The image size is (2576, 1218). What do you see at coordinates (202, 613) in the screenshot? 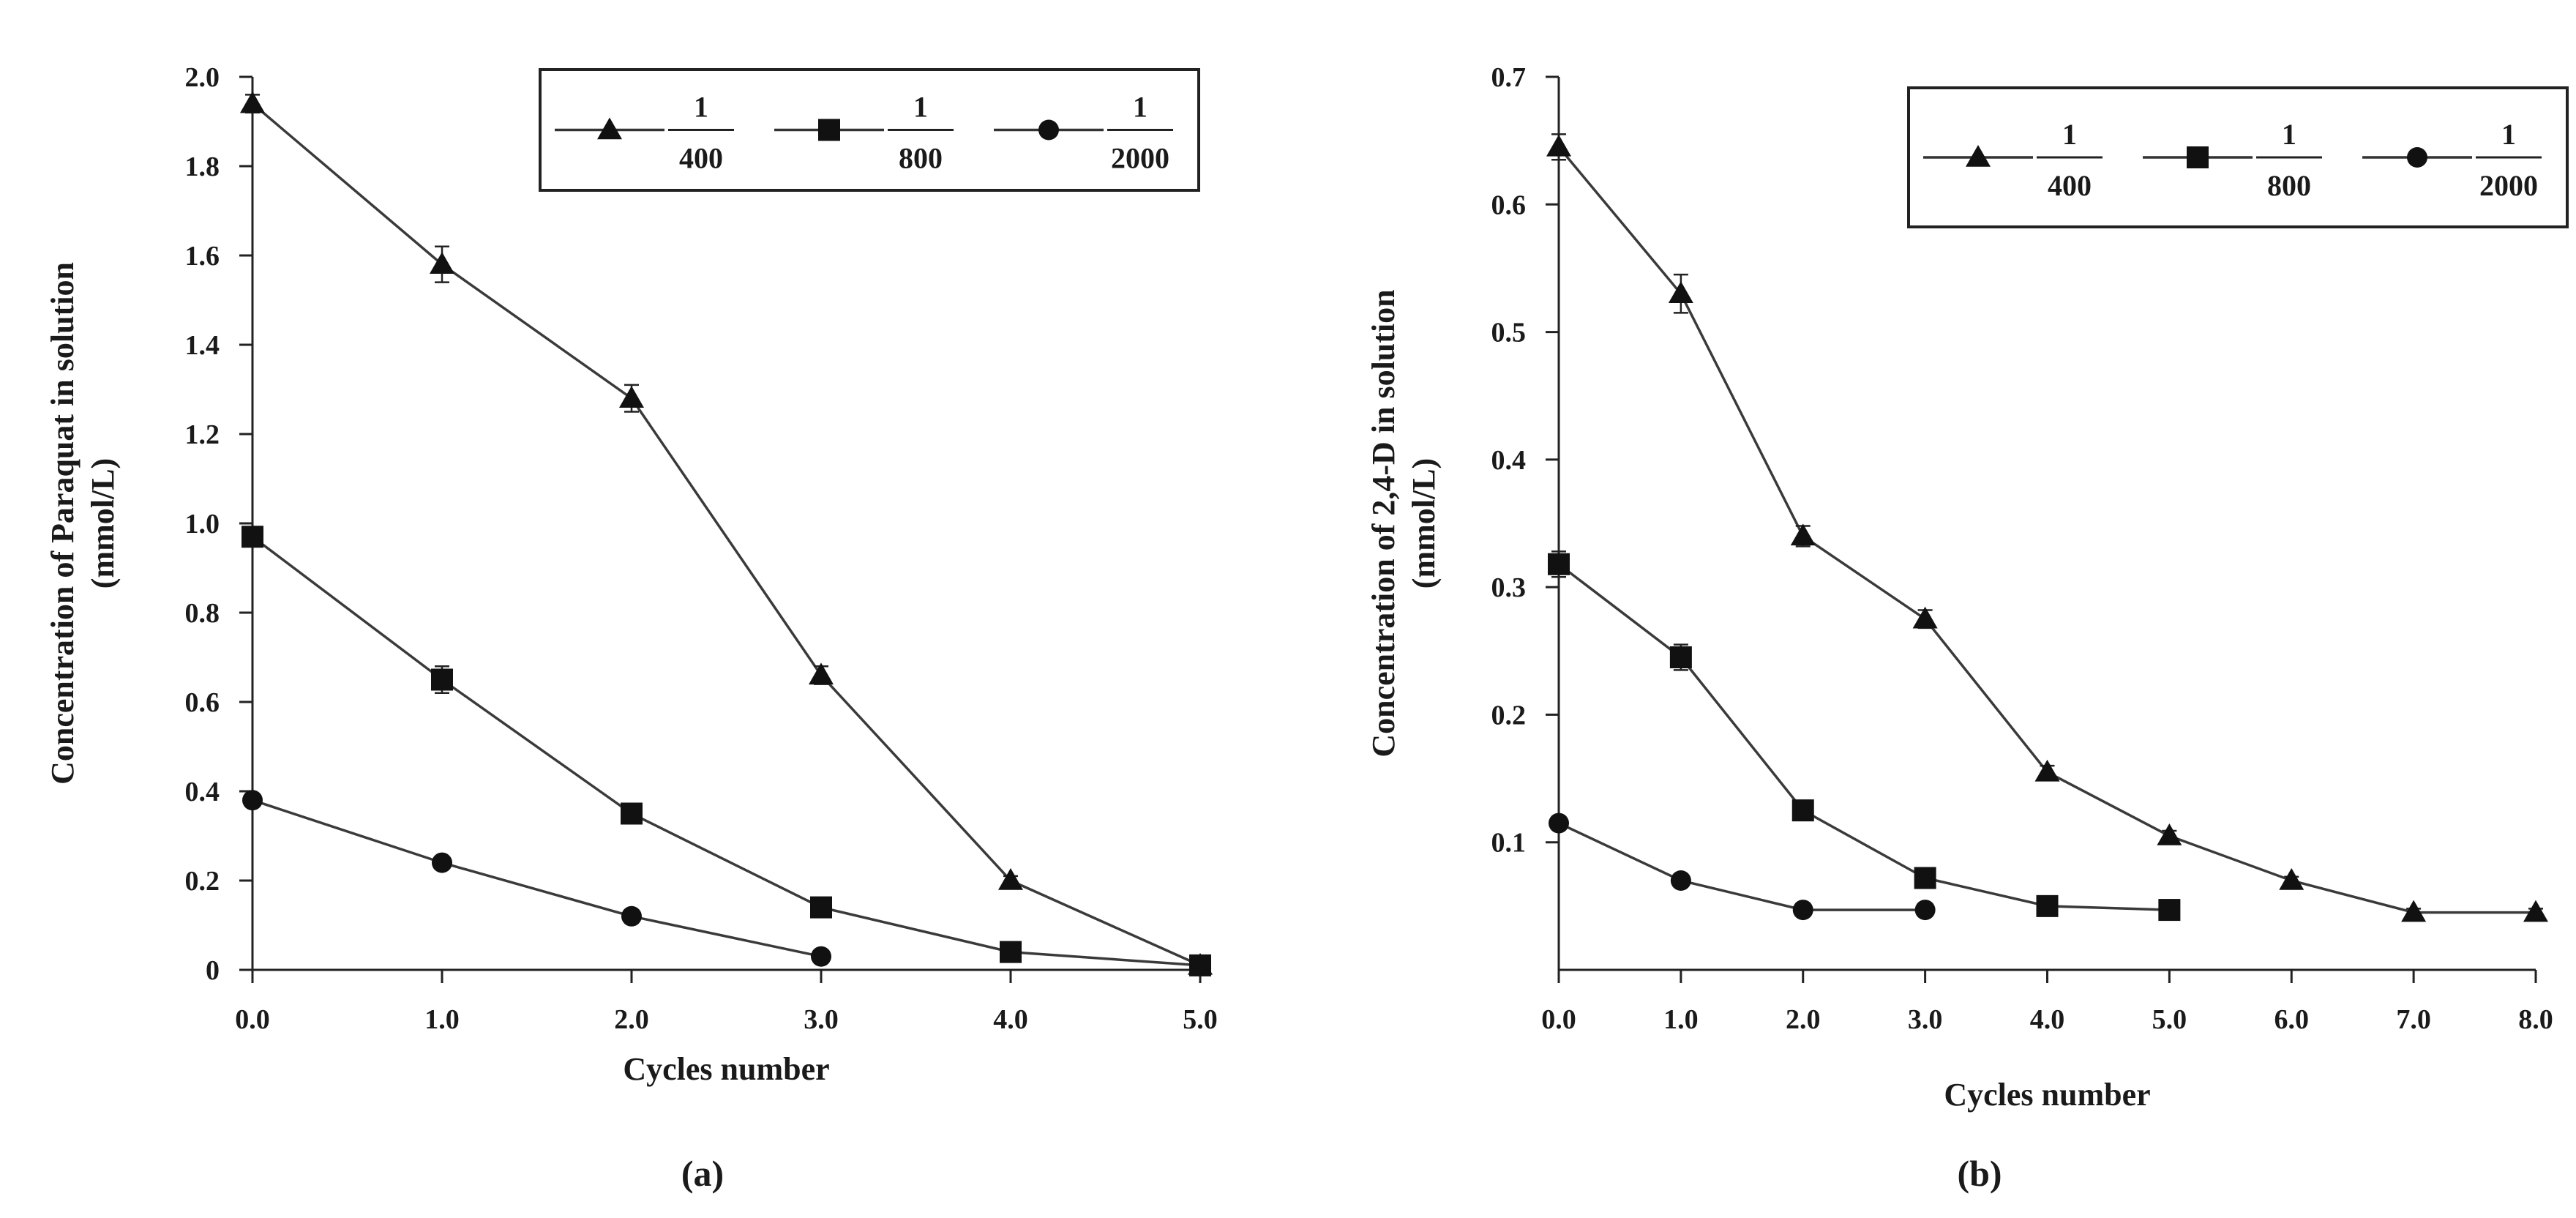
I see `y-tick-label: 0.8` at bounding box center [202, 613].